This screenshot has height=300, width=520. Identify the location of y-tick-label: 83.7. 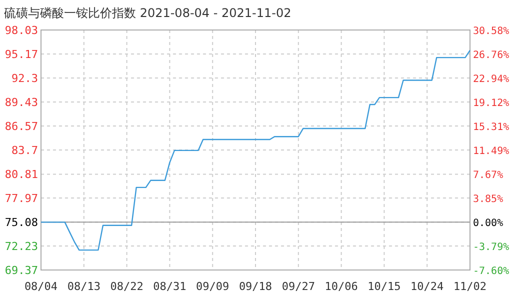
(25, 150).